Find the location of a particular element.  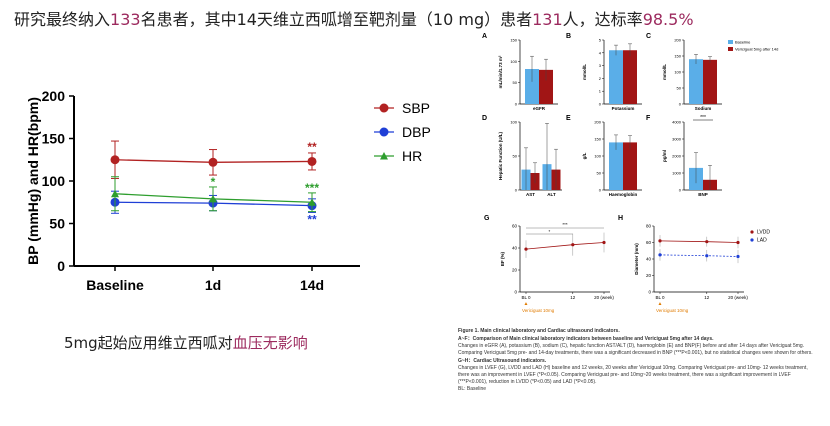

y-tick-label: 4 is located at coordinates (600, 52).